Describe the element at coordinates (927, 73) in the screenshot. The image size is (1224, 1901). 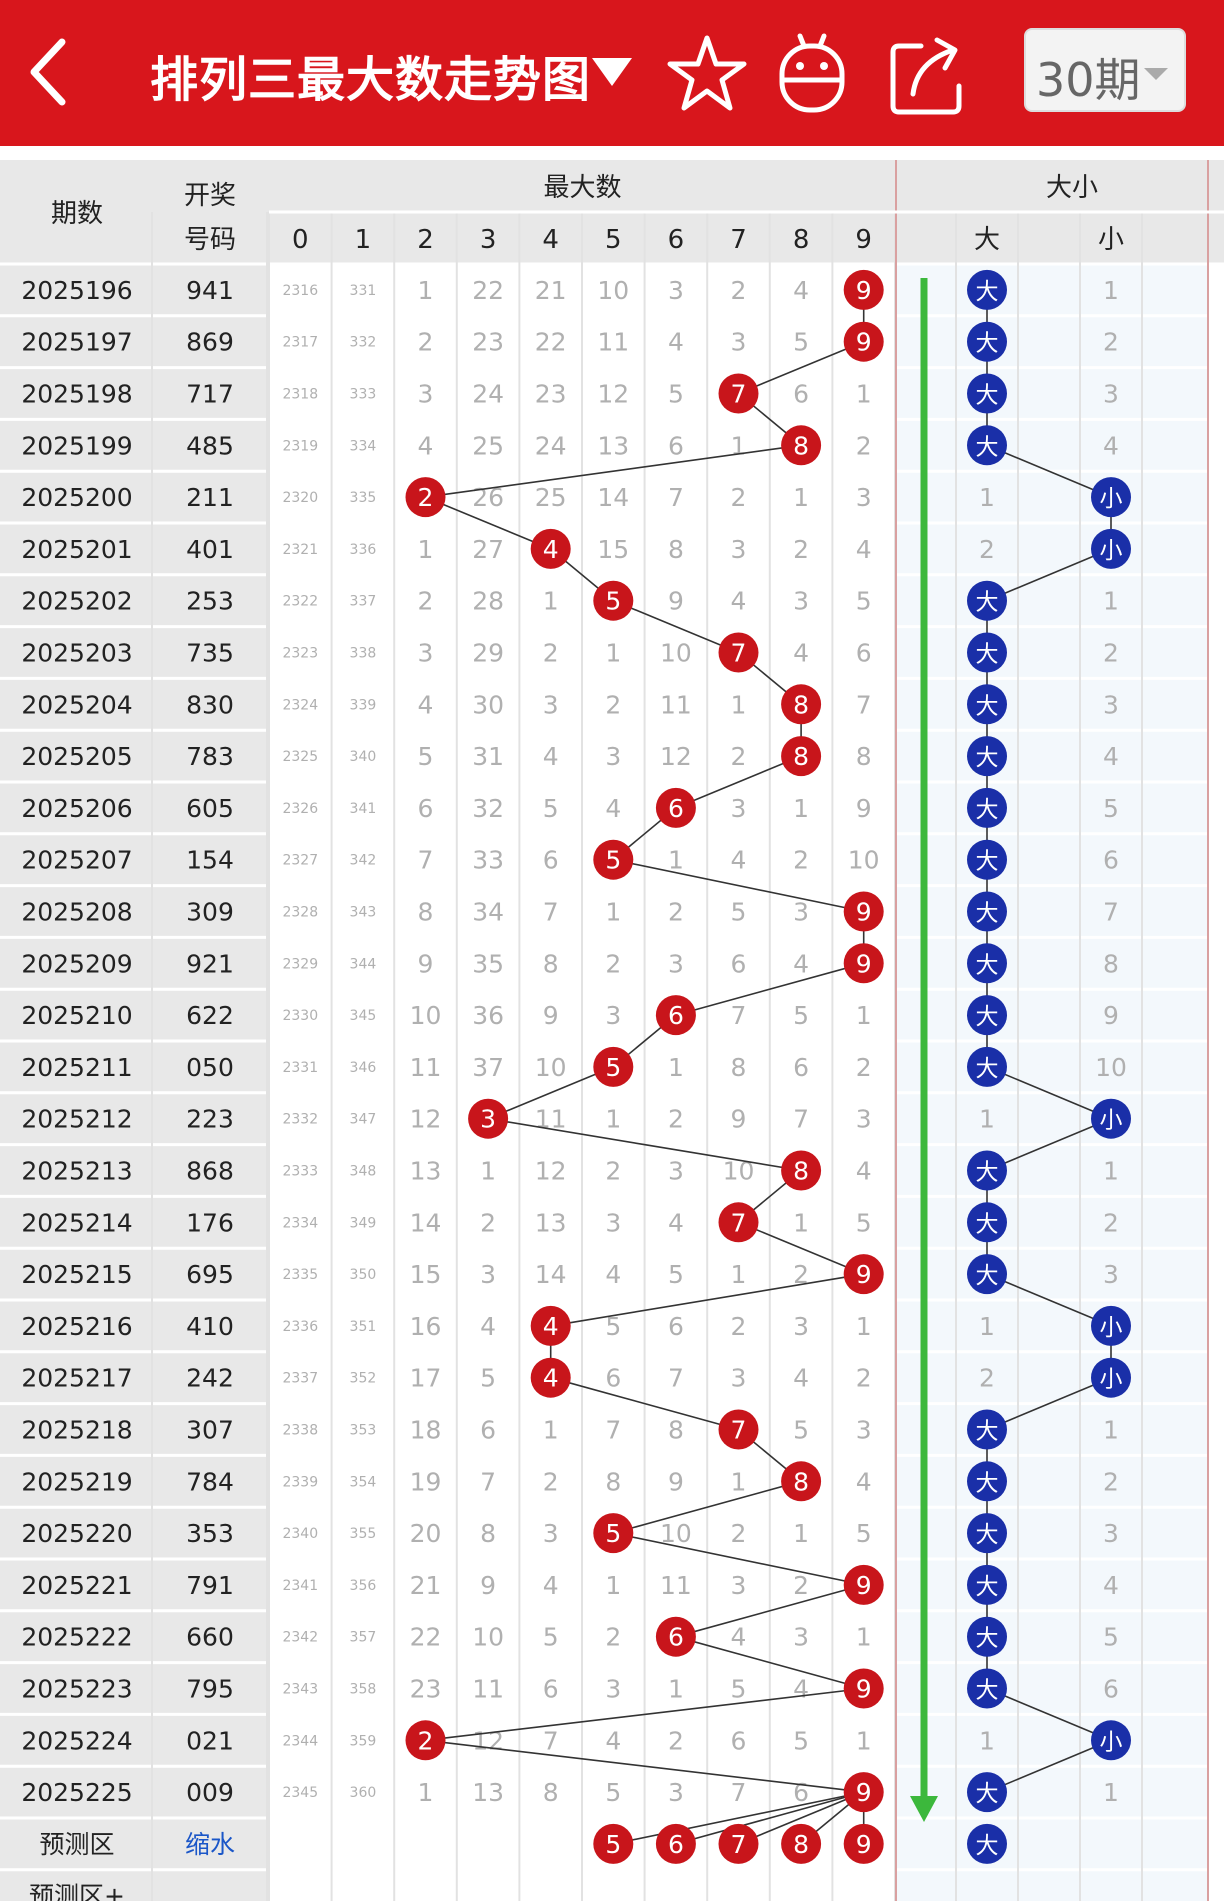
I see `share-icon` at that location.